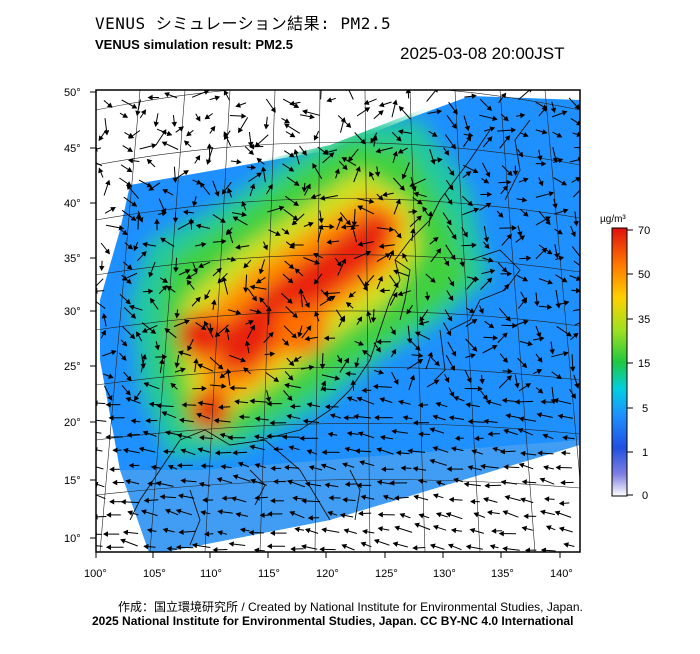  What do you see at coordinates (444, 574) in the screenshot?
I see `lon-label: 130°` at bounding box center [444, 574].